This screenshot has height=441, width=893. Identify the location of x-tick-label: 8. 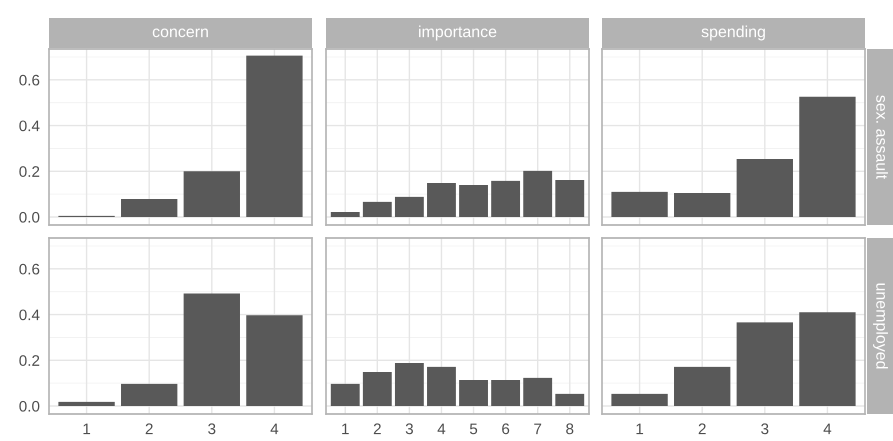
(570, 428).